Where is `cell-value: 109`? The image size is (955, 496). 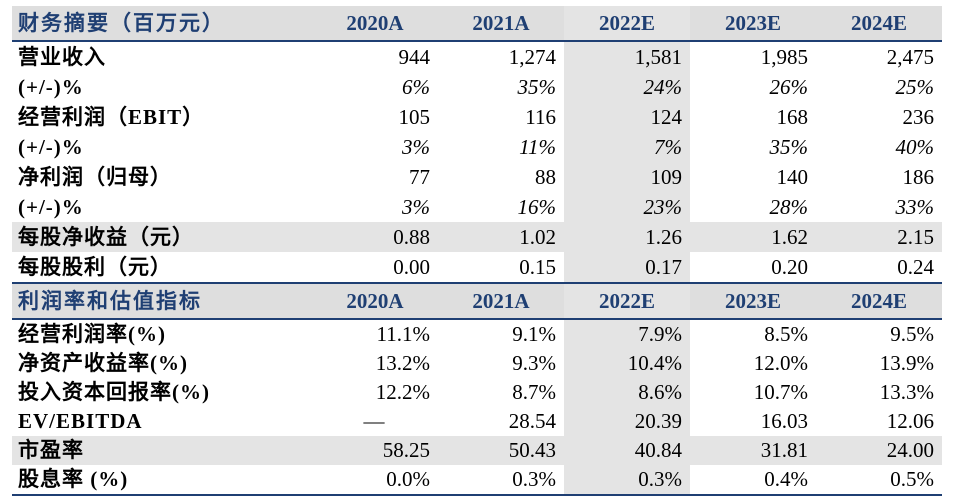
cell-value: 109 is located at coordinates (627, 177).